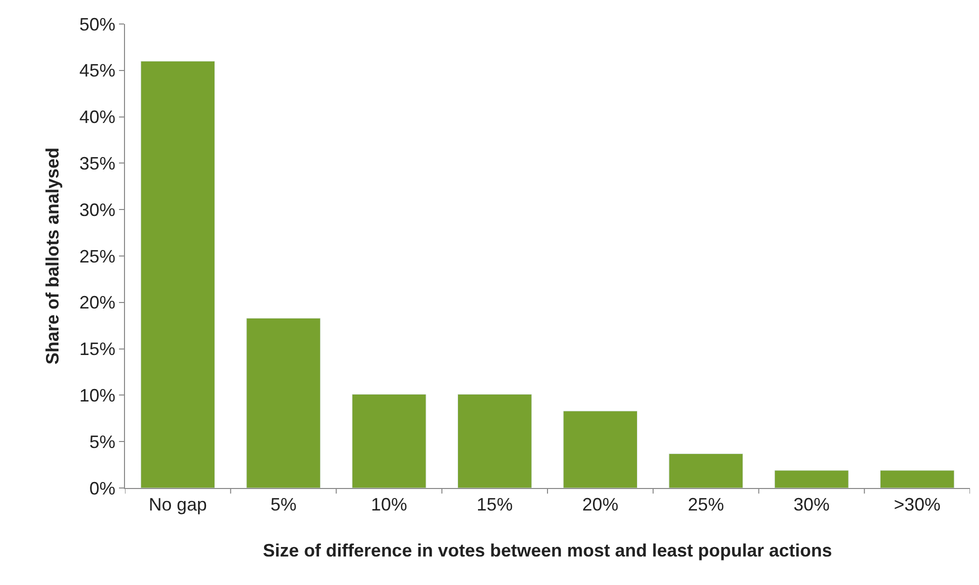 This screenshot has width=979, height=585. What do you see at coordinates (97, 210) in the screenshot?
I see `y-tick-label: 30%` at bounding box center [97, 210].